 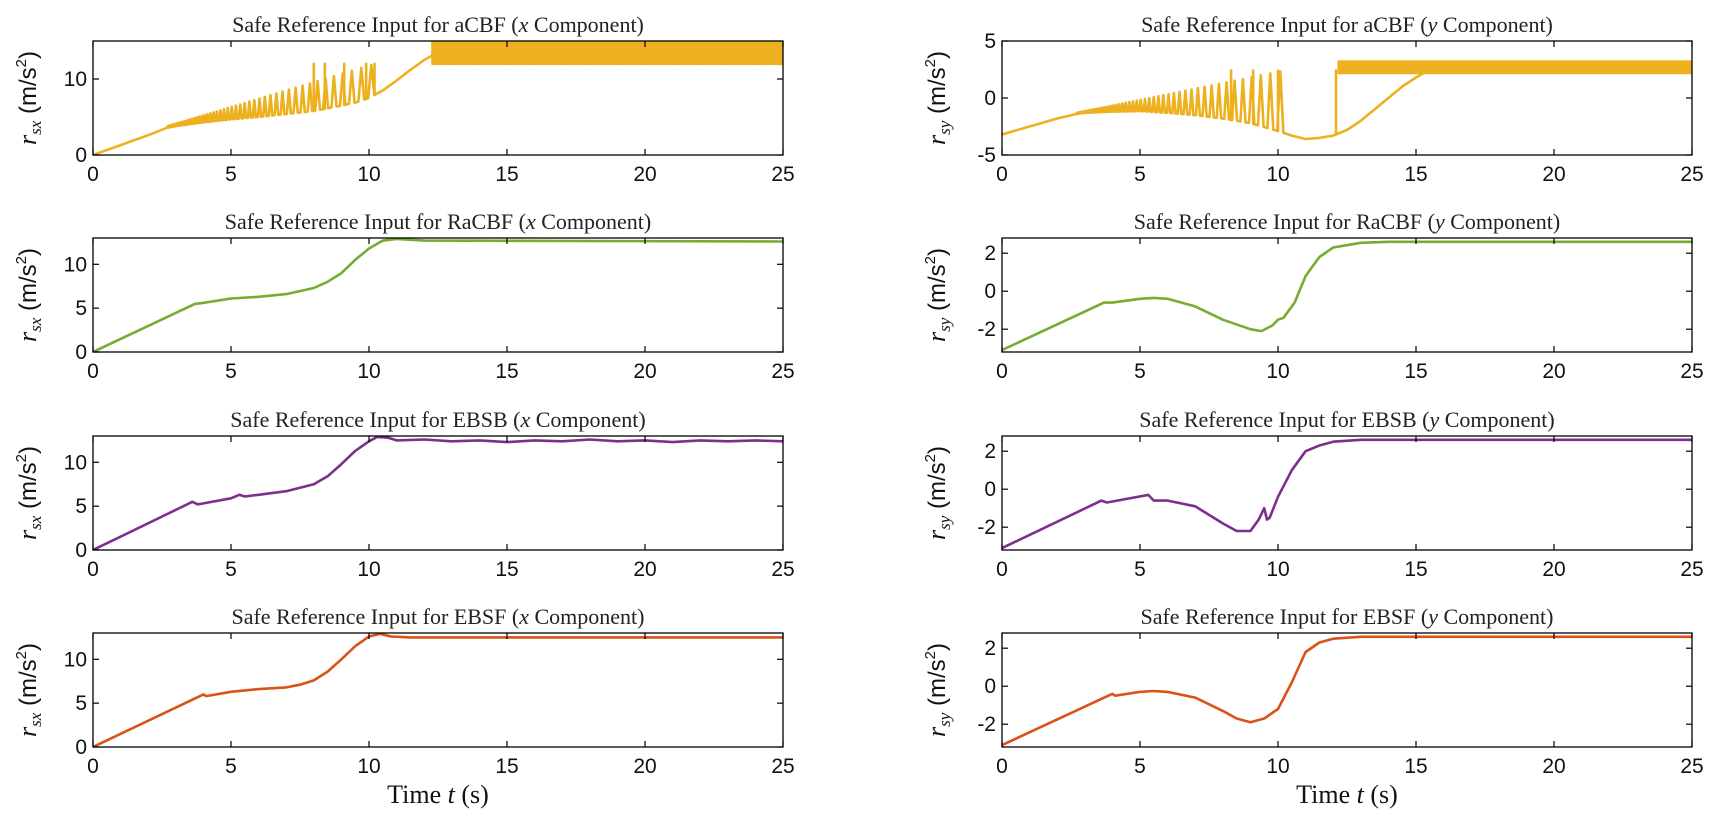 What do you see at coordinates (375, 221) in the screenshot?
I see `title-text: Safe Reference Input for RaCBF (` at bounding box center [375, 221].